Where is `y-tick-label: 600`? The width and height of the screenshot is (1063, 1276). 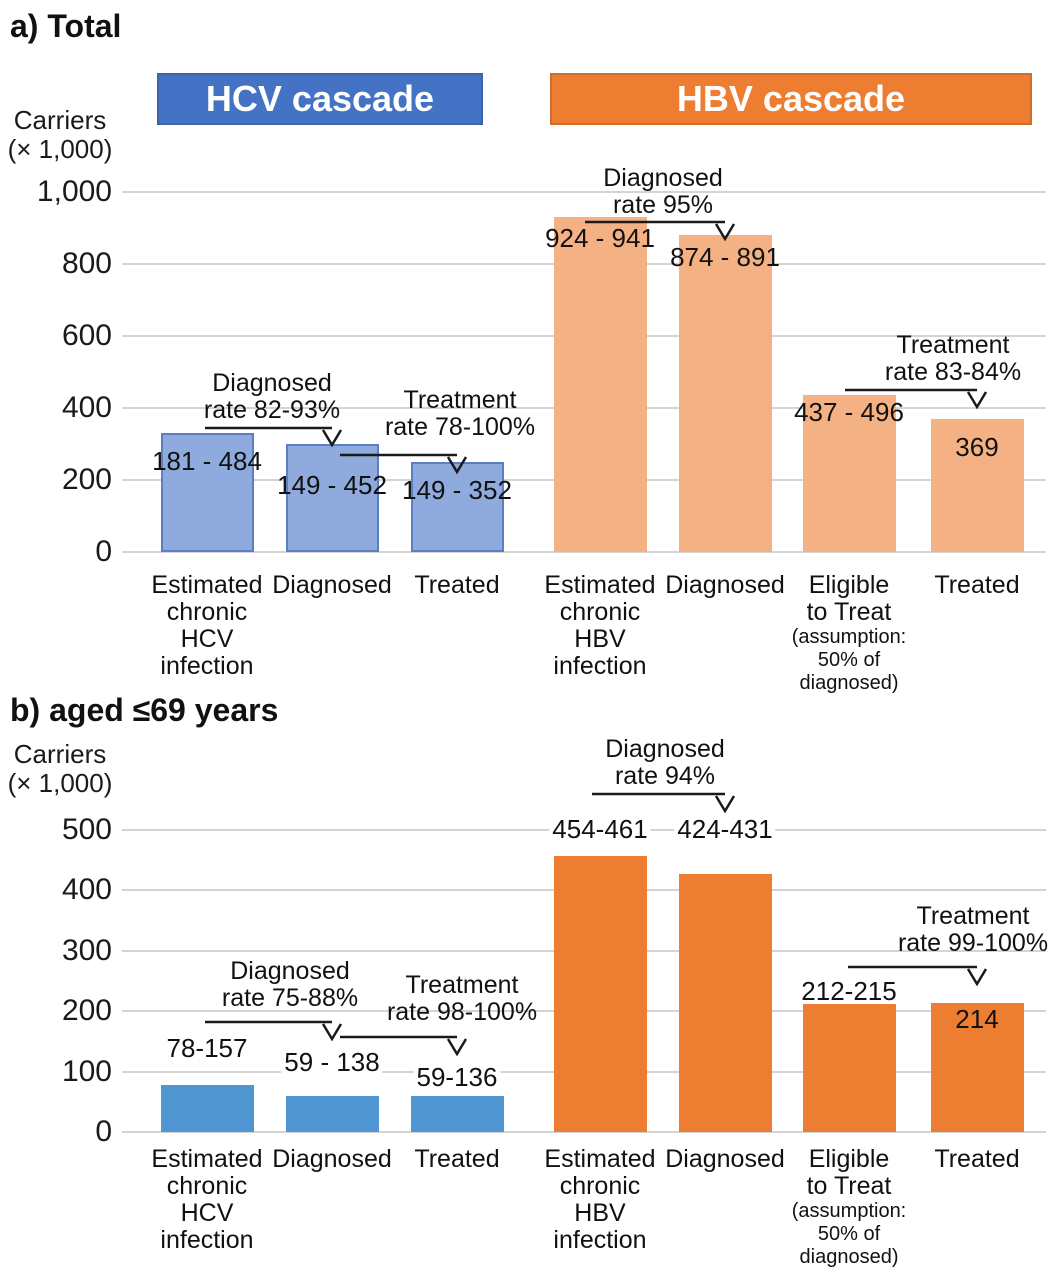
y-tick-label: 600 is located at coordinates (86, 335).